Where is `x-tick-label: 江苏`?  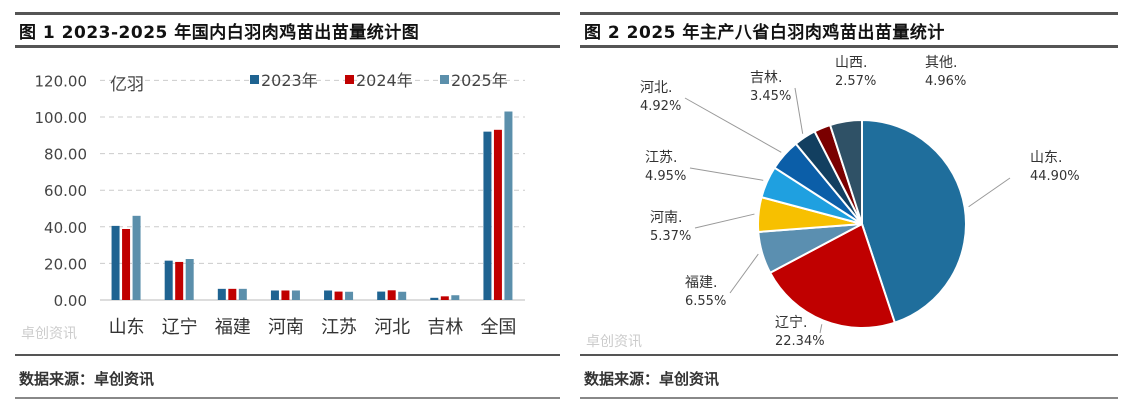 x-tick-label: 江苏 is located at coordinates (339, 327).